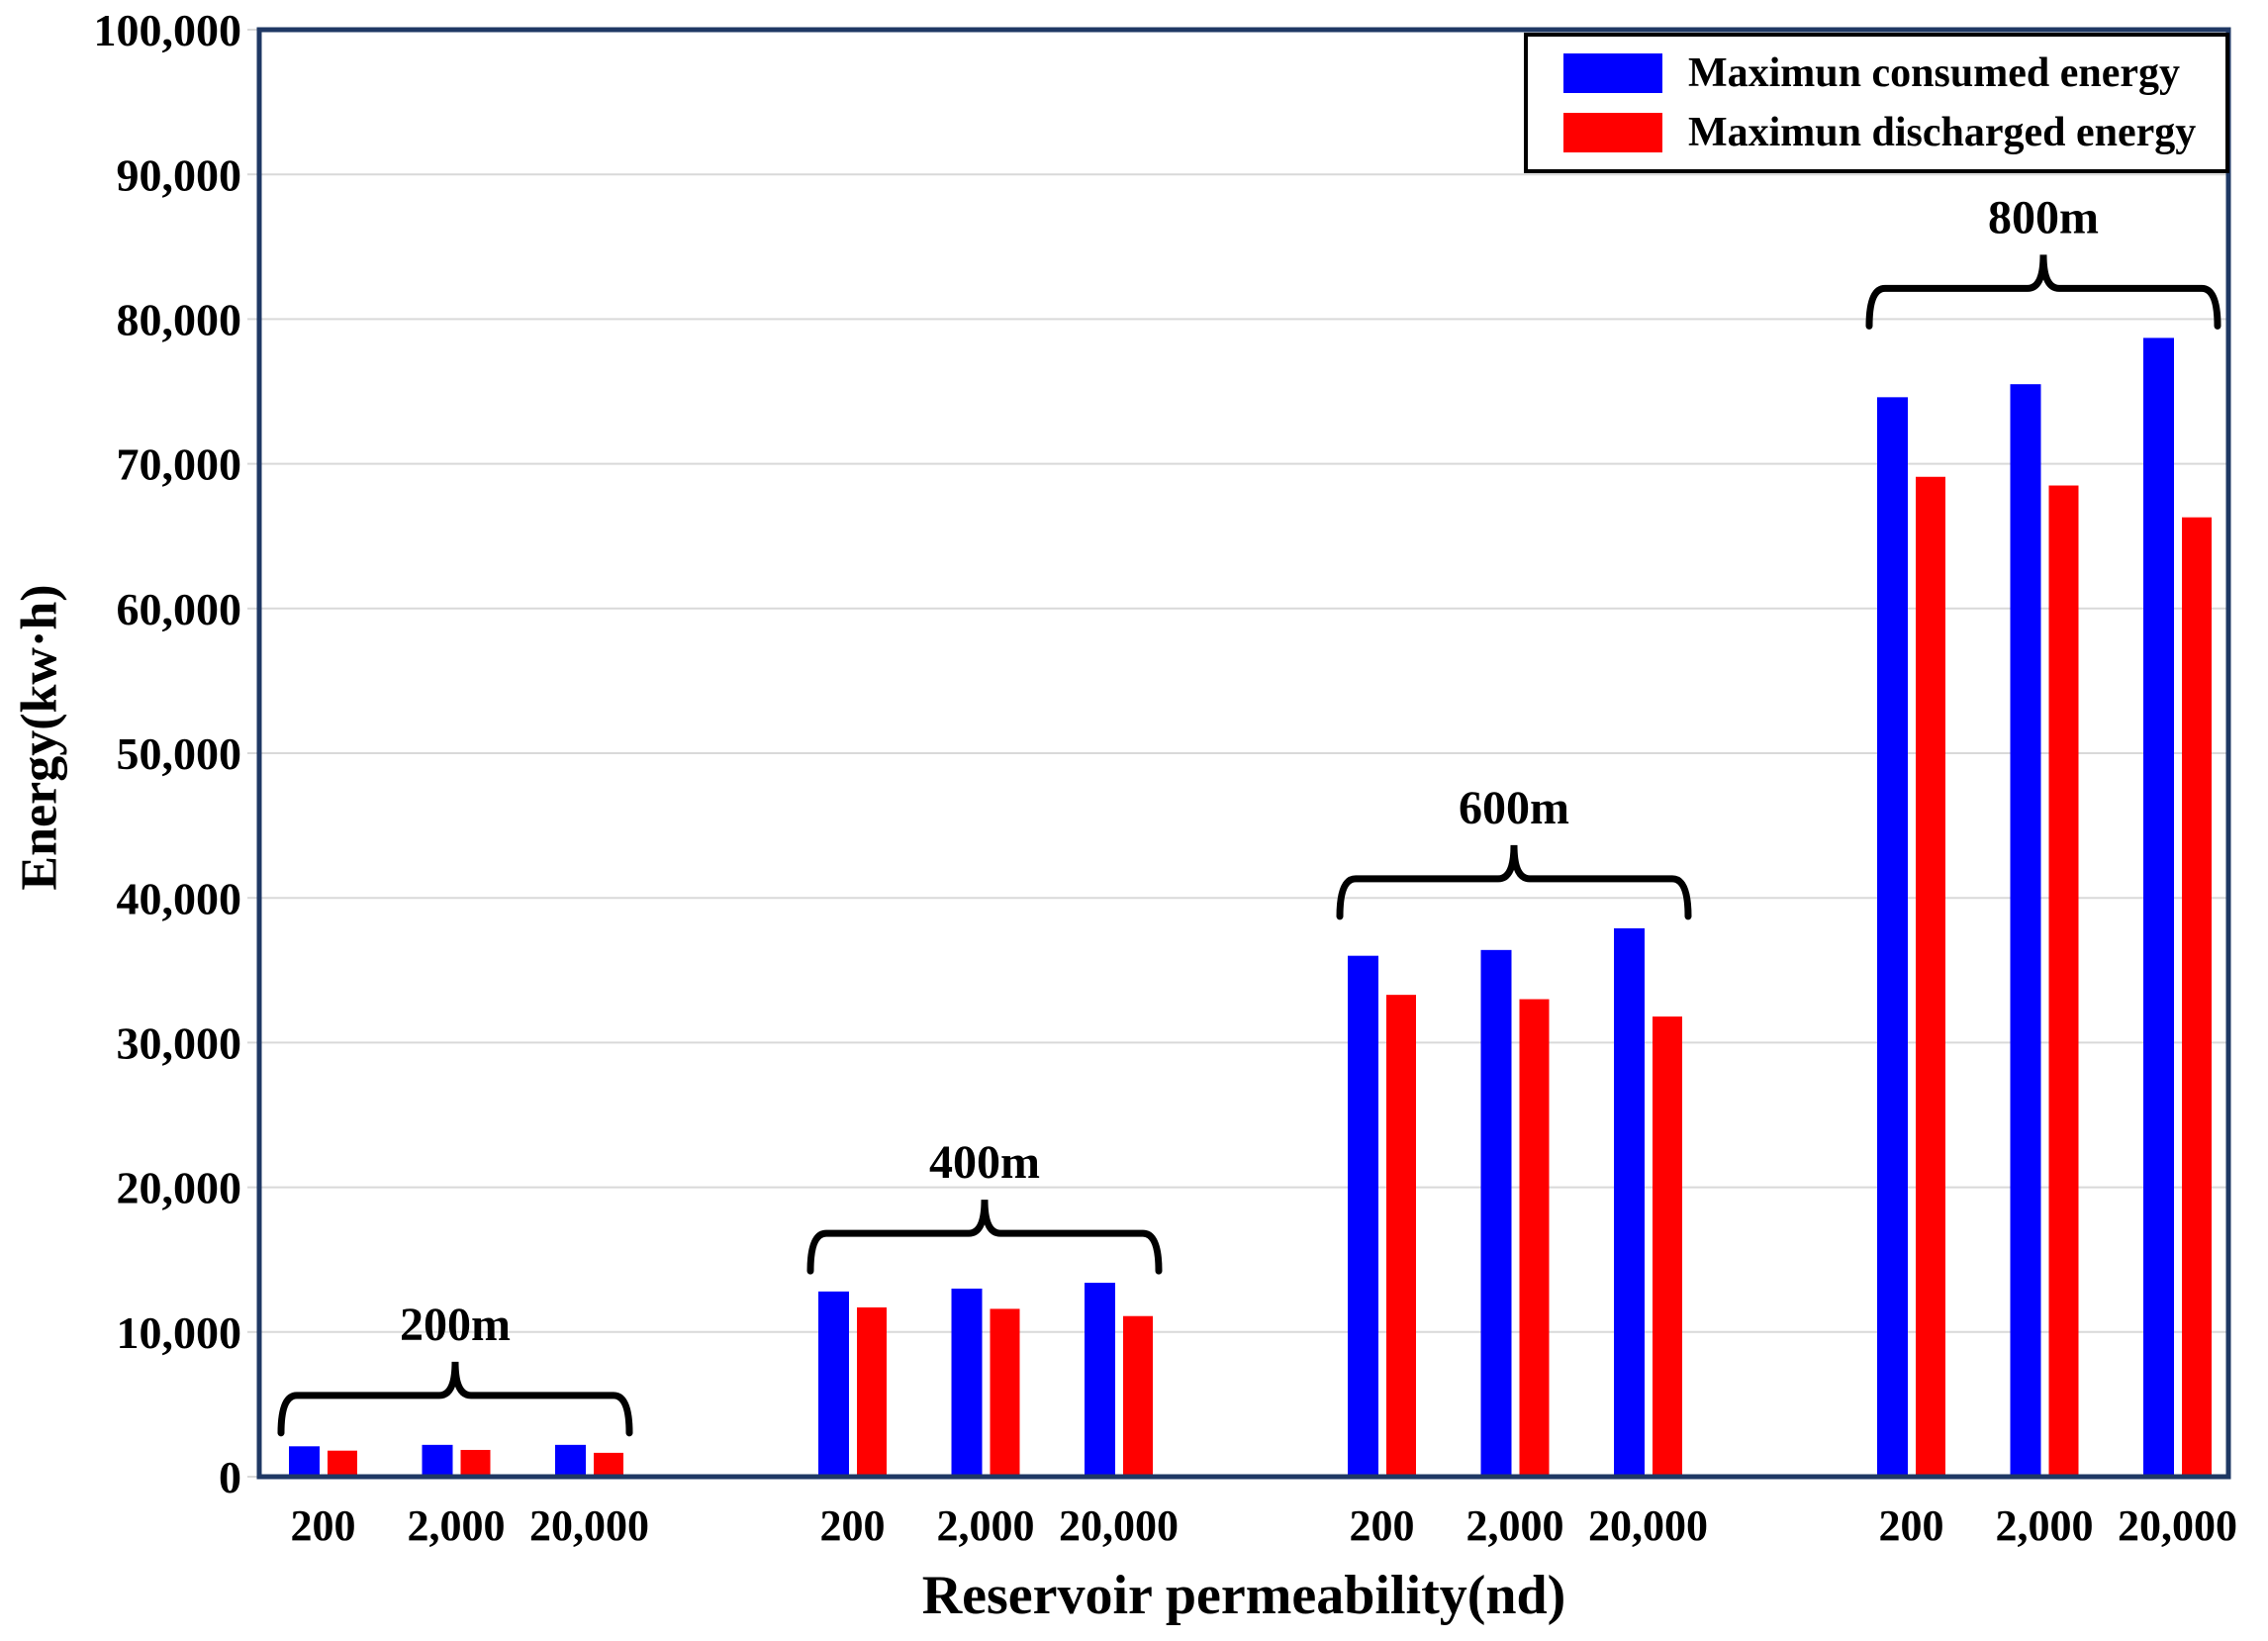 The width and height of the screenshot is (2268, 1641). What do you see at coordinates (1514, 808) in the screenshot?
I see `group-label: 600m` at bounding box center [1514, 808].